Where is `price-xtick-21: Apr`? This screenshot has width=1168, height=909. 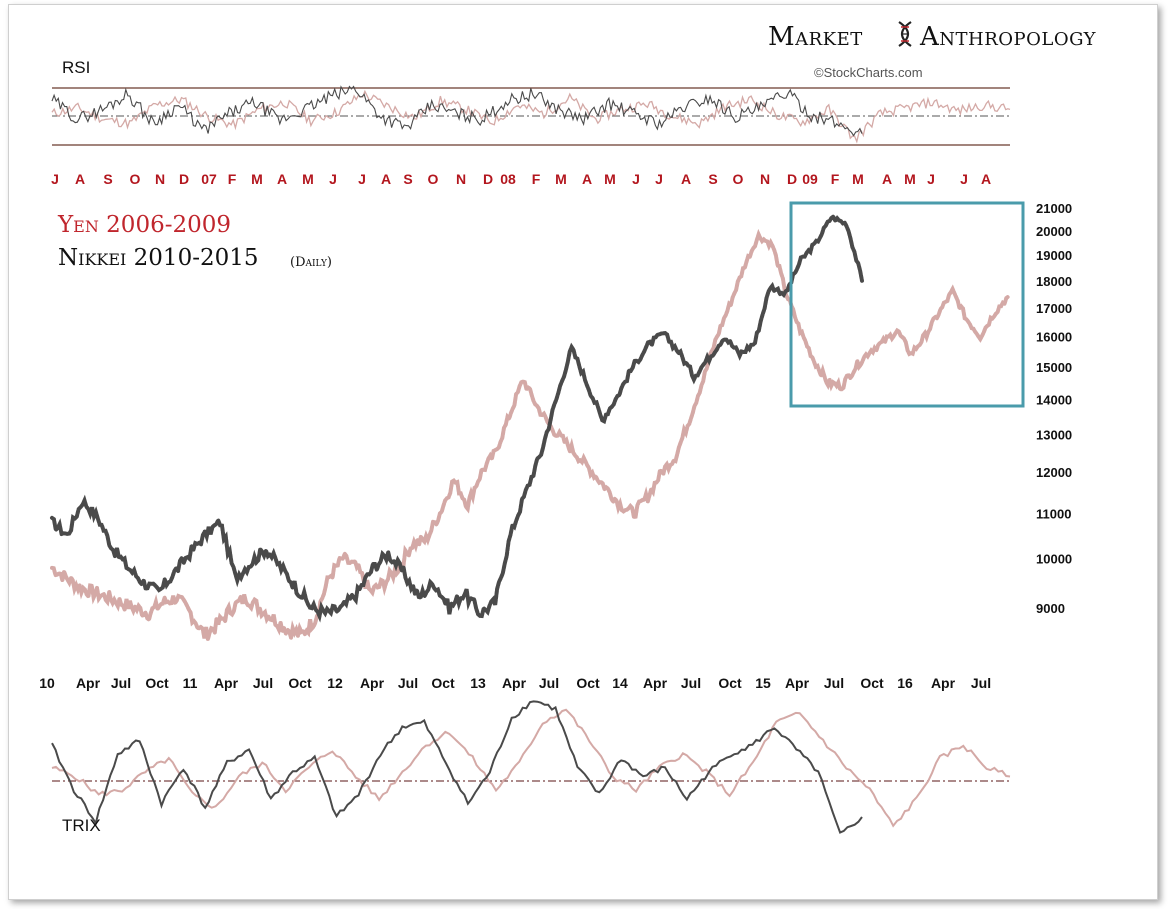
price-xtick-21: Apr is located at coordinates (797, 683).